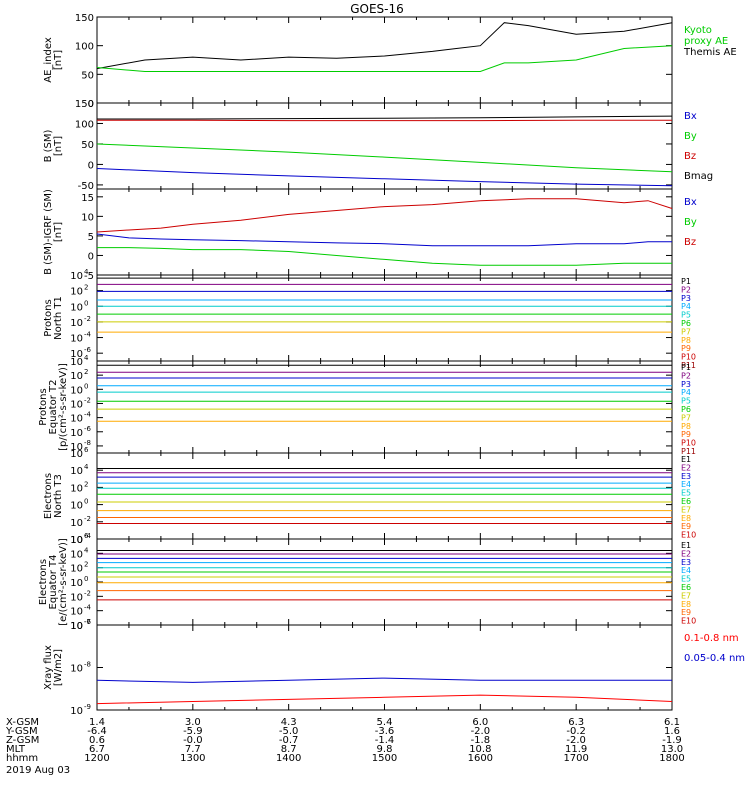  What do you see at coordinates (686, 595) in the screenshot?
I see `legend-item-e7: E7` at bounding box center [686, 595].